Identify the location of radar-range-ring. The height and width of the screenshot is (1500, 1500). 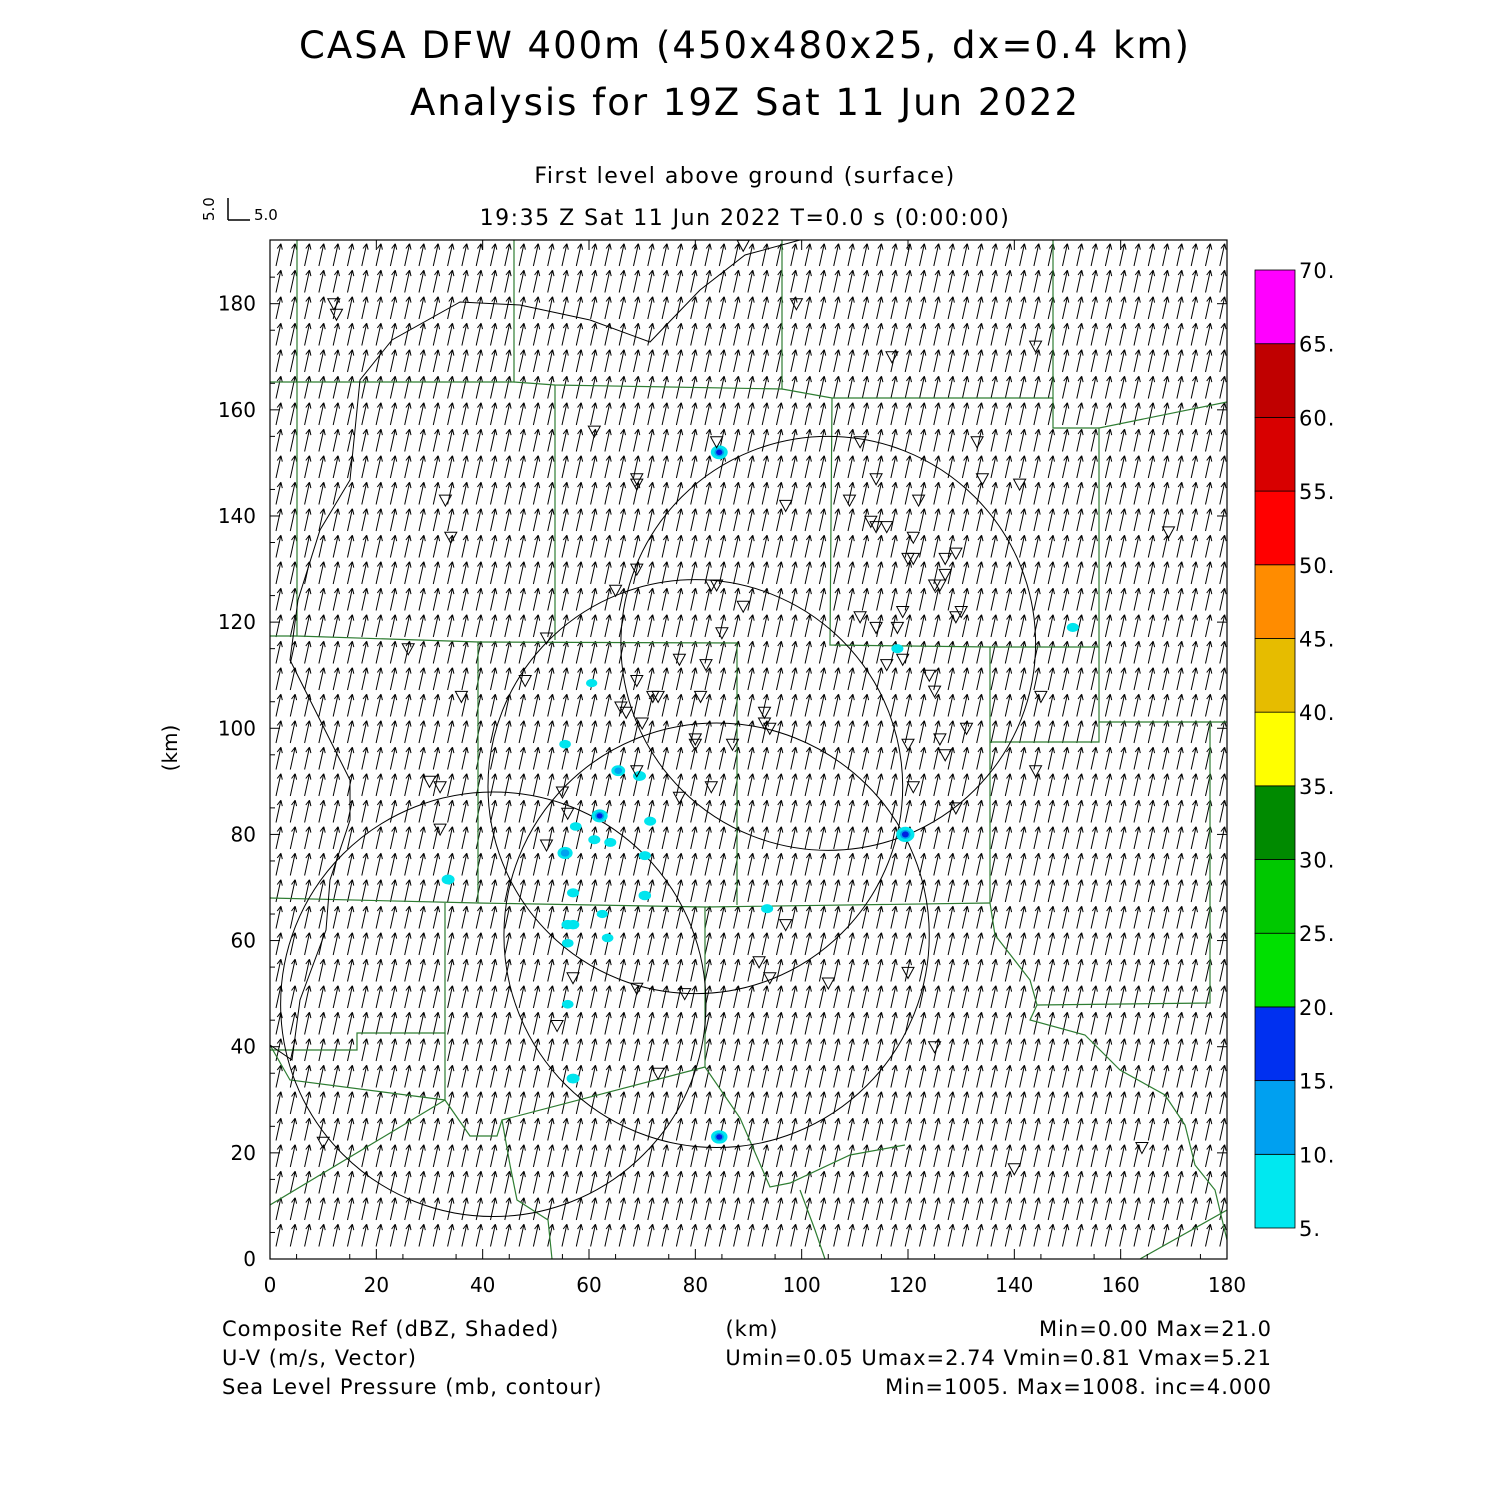
(716, 935).